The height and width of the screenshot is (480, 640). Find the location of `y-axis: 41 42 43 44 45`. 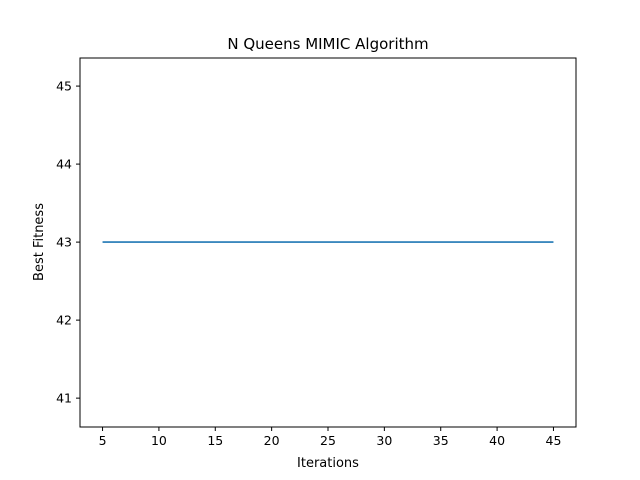

y-axis: 41 42 43 44 45 is located at coordinates (68, 242).